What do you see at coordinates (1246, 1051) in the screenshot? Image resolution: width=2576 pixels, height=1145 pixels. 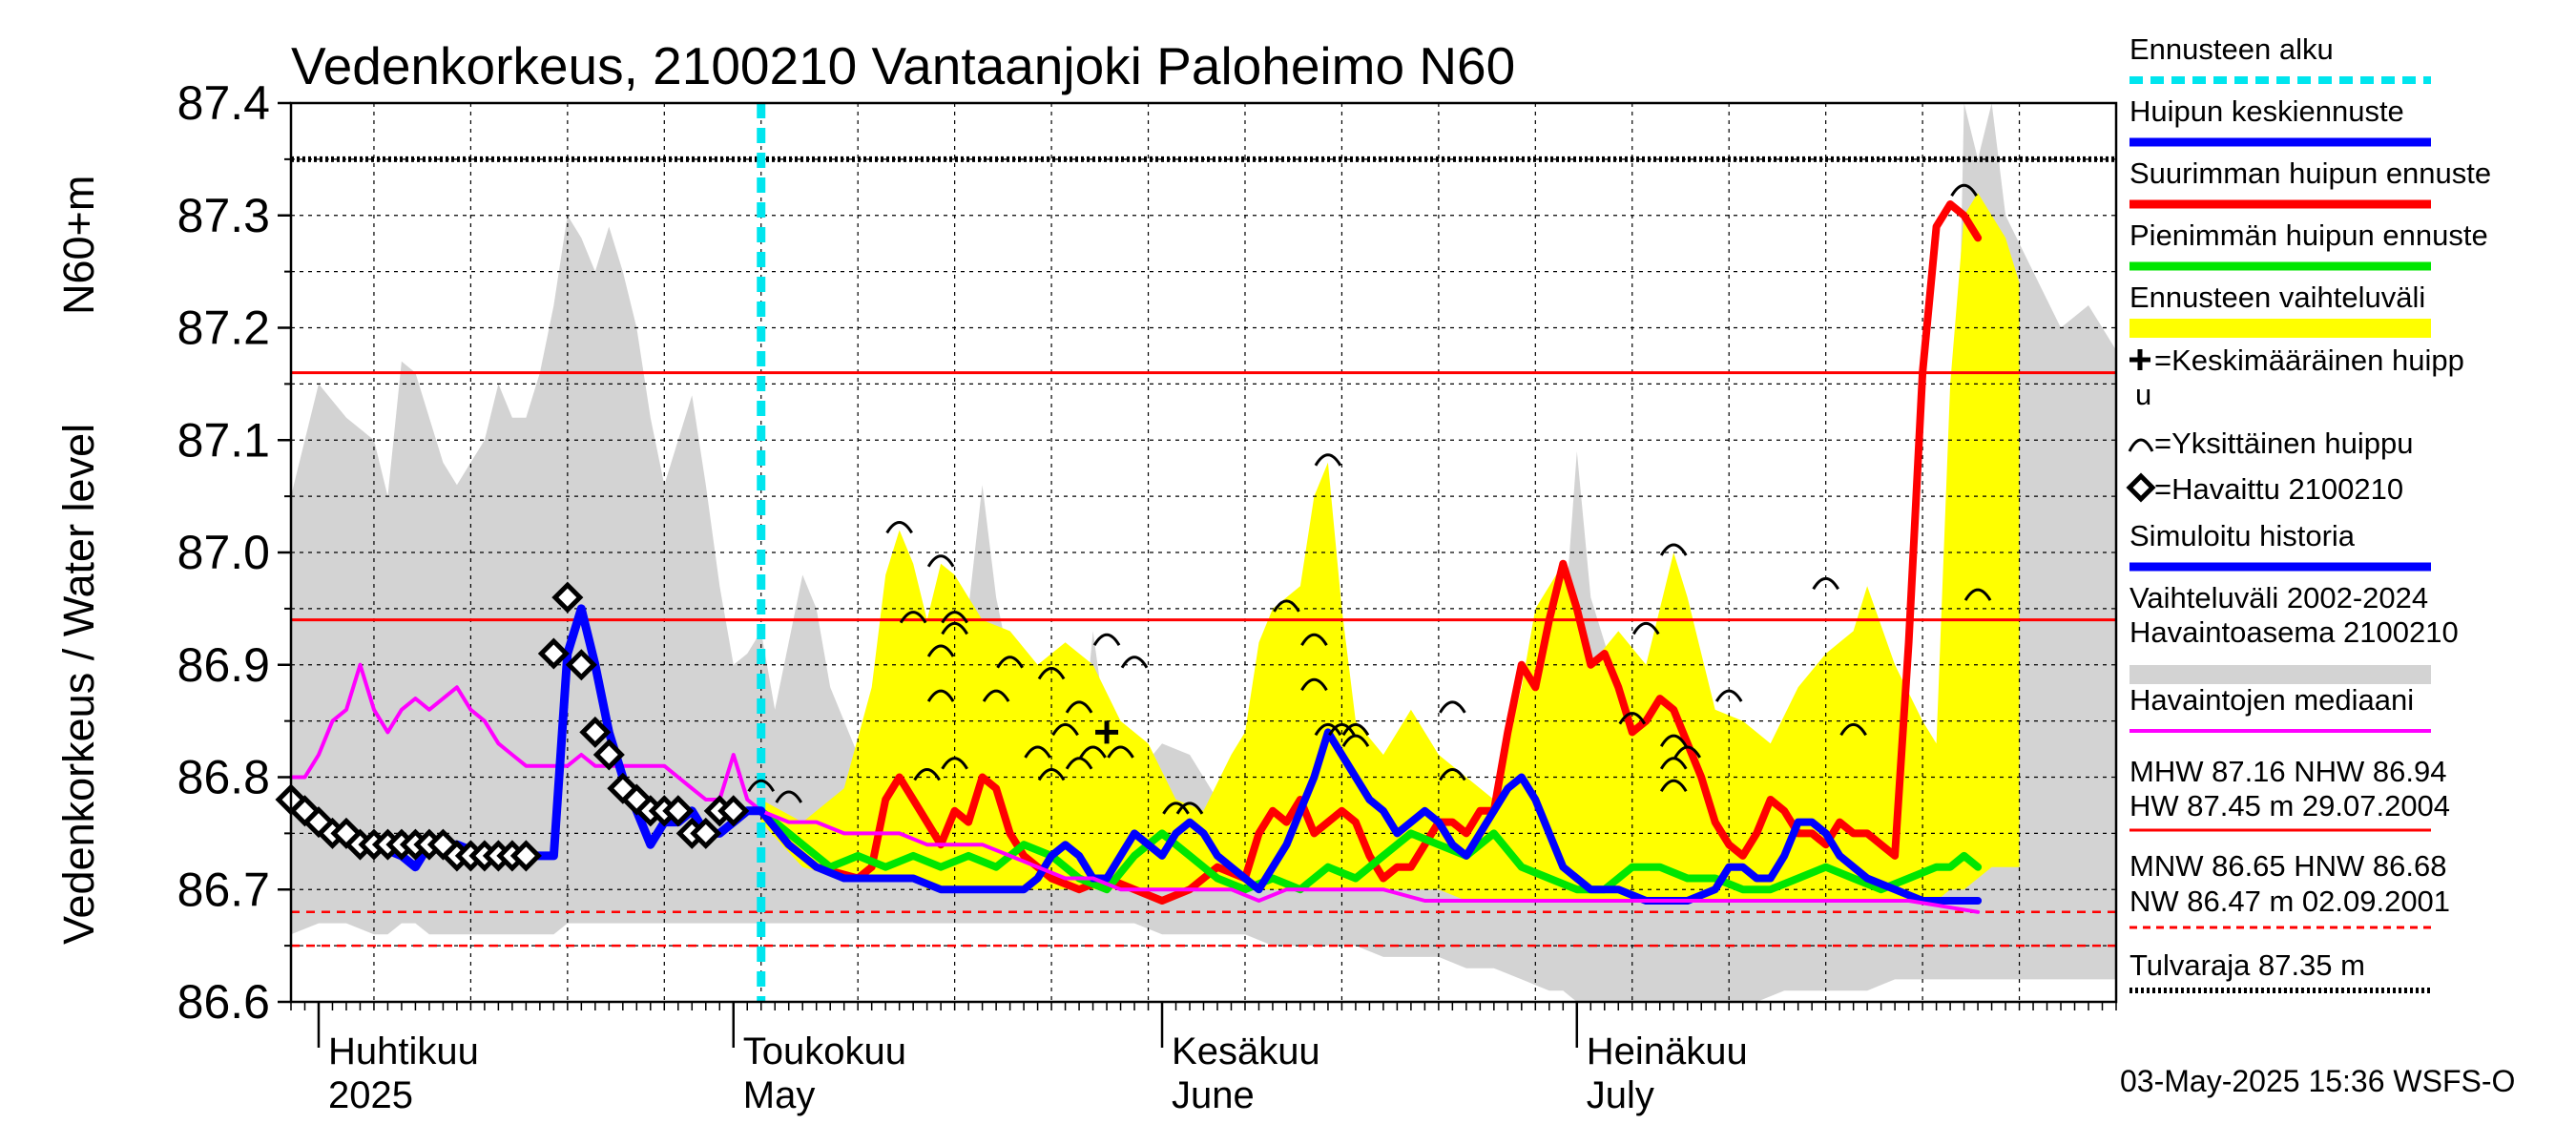 I see `month-label-fi: Kesäkuu` at bounding box center [1246, 1051].